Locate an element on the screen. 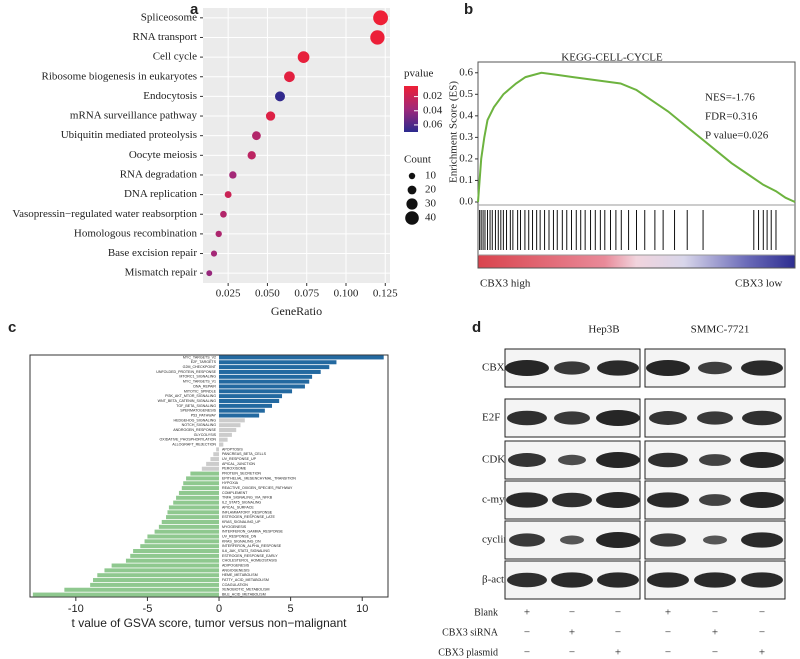 Image resolution: width=800 pixels, height=659 pixels. panel-letter: b is located at coordinates (468, 9).